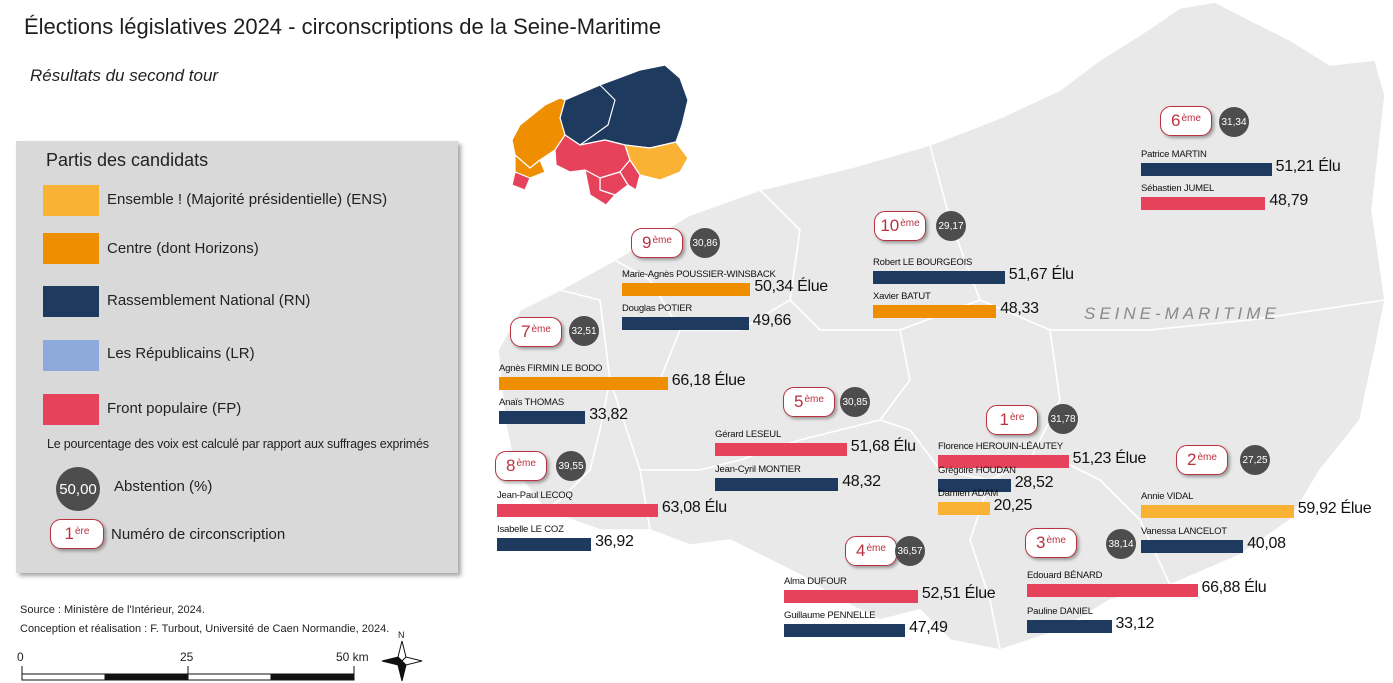  What do you see at coordinates (531, 402) in the screenshot?
I see `candidate-name: Anaïs THOMAS` at bounding box center [531, 402].